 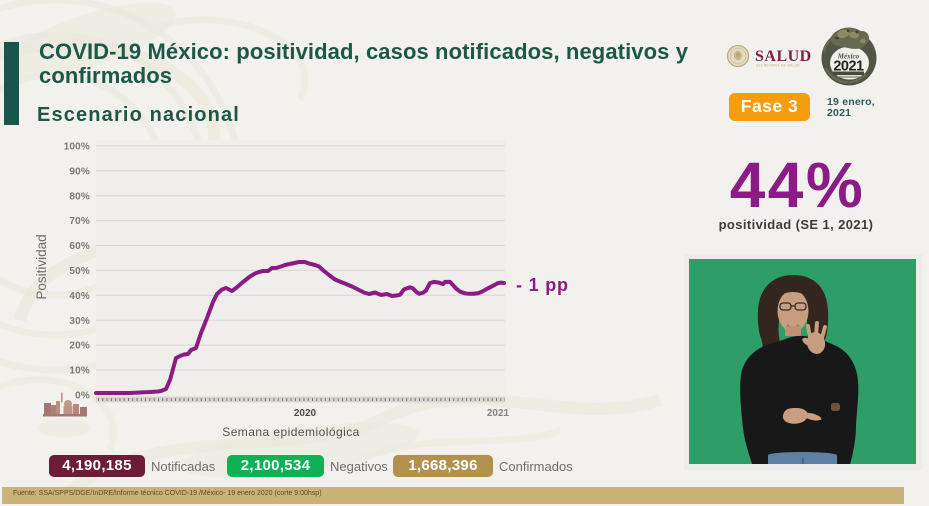 I want to click on svg-text: SECRETARÍA DE SALUD, so click(x=778, y=65).